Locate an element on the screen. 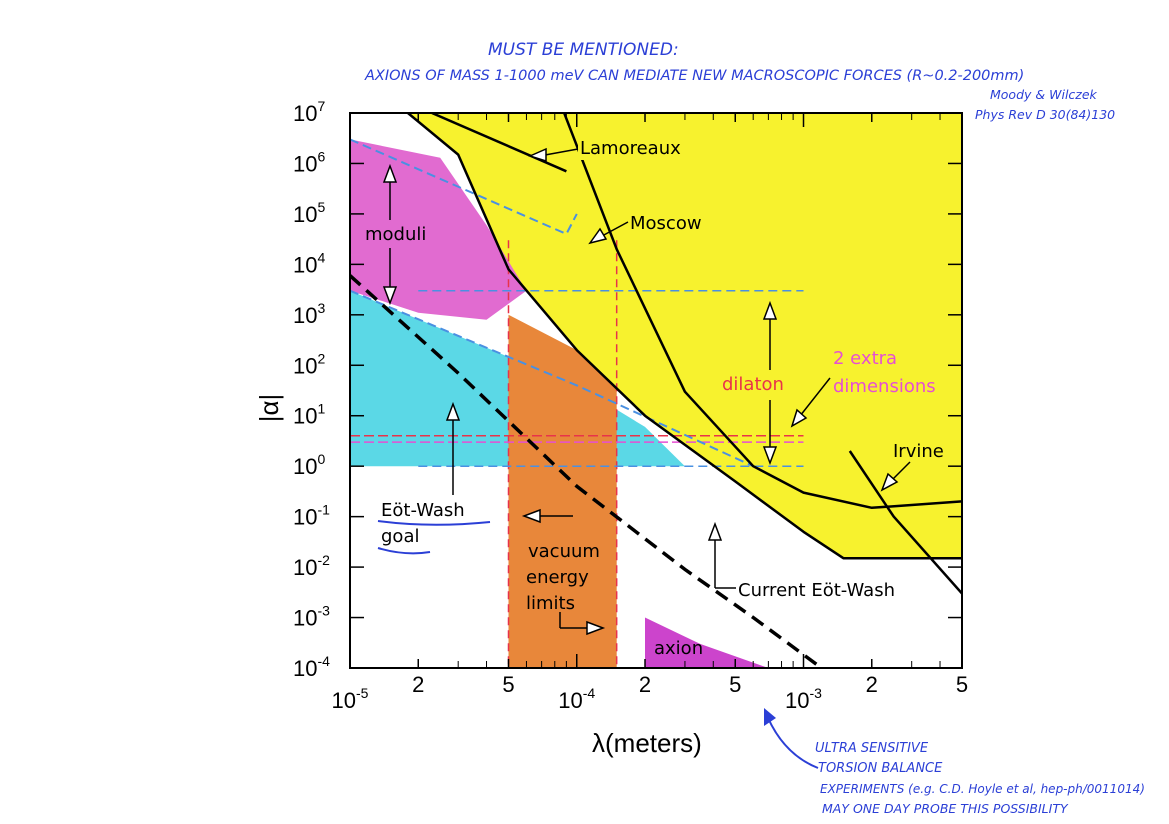  y-tick-label-5: 10² is located at coordinates (309, 364).